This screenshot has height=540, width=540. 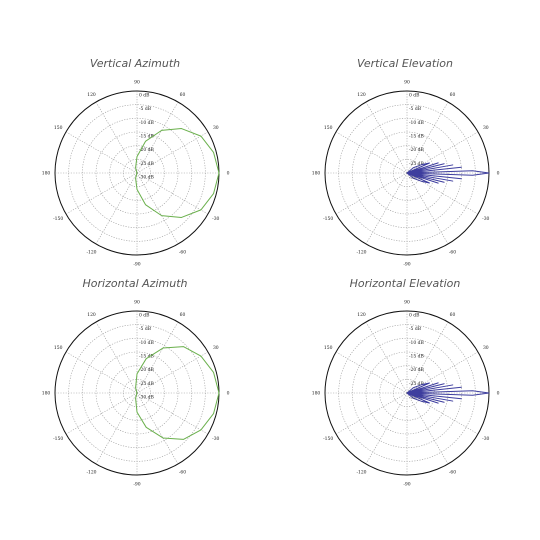 I want to click on chart-title: Vertical Elevation, so click(x=405, y=63).